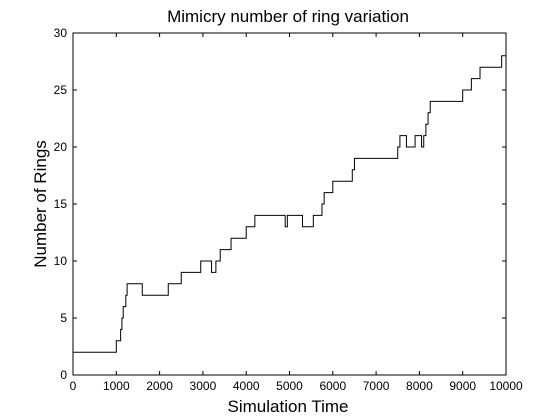  What do you see at coordinates (462, 386) in the screenshot?
I see `x-tick-label: 9000` at bounding box center [462, 386].